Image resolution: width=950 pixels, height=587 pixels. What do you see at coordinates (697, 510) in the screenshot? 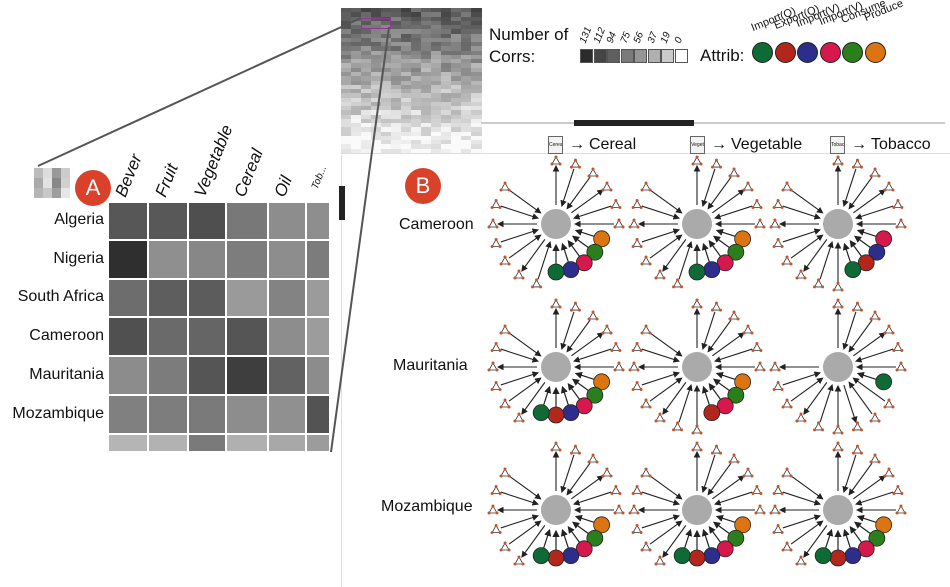
I see `glyph-center-node` at bounding box center [697, 510].